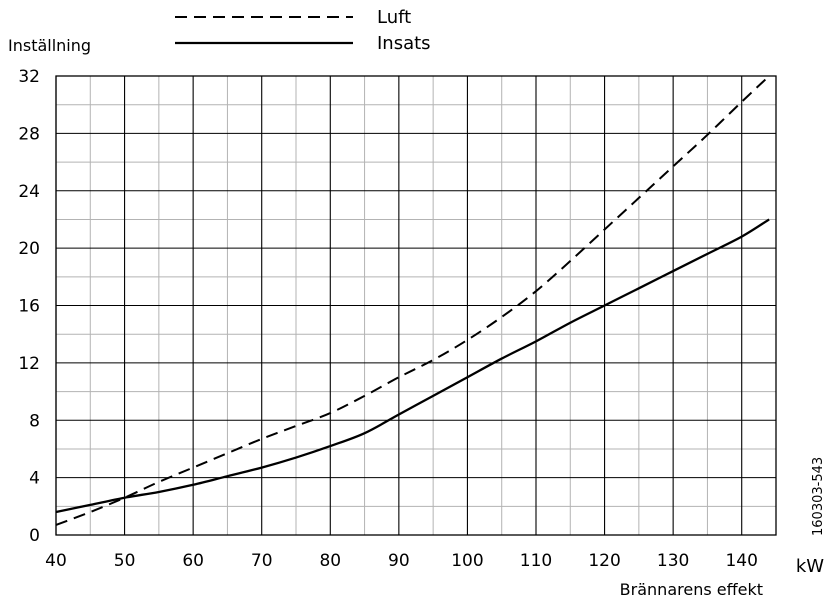  I want to click on x-tick-label: 120, so click(604, 561).